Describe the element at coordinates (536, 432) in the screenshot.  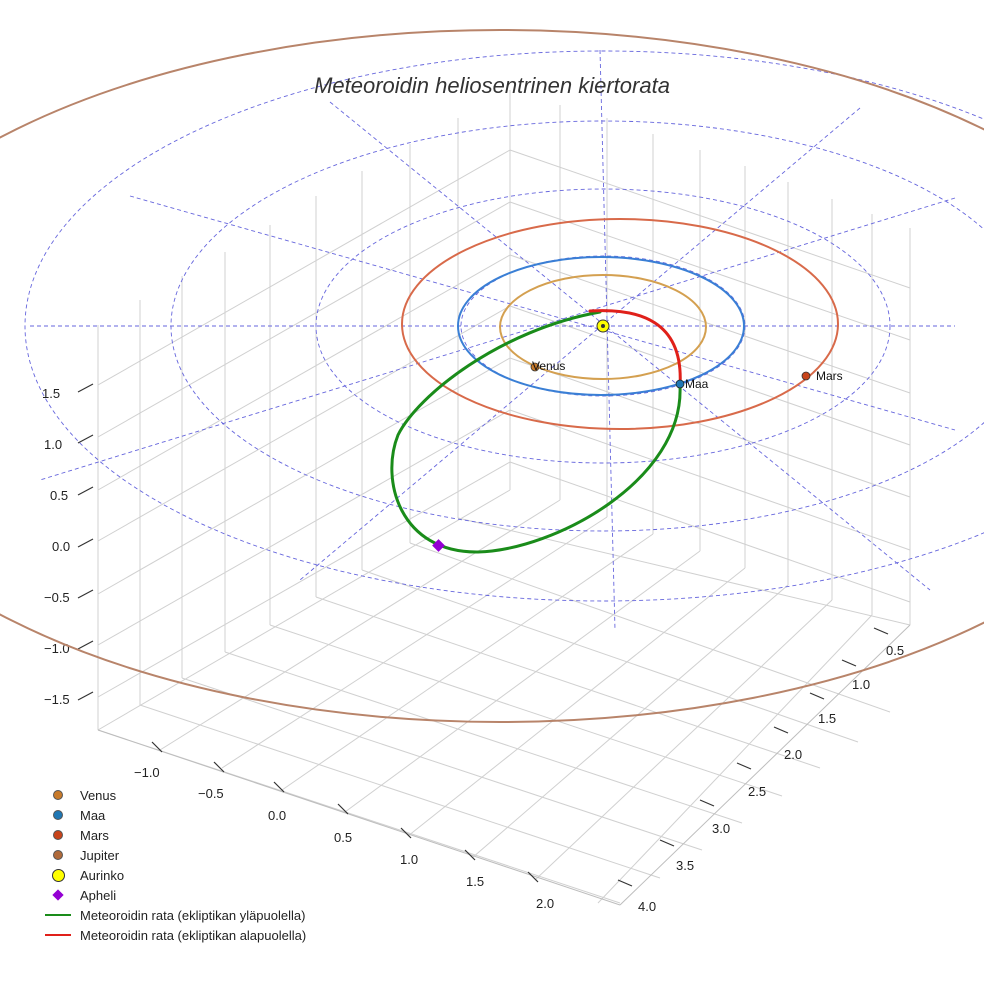
I see `meteoroid-orbit-above` at that location.